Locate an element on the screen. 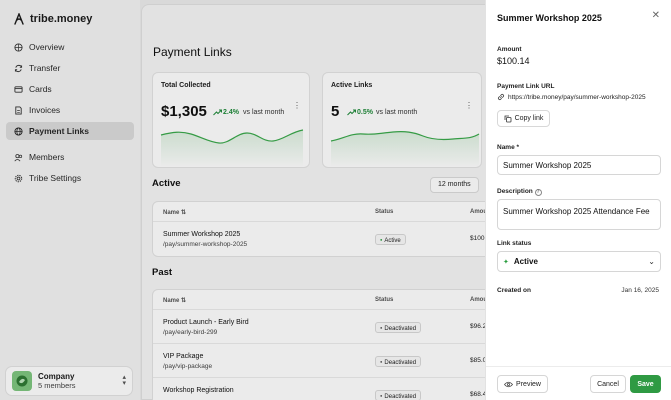 Image resolution: width=671 pixels, height=400 pixels. row-name: Product Launch - Early Bird is located at coordinates (206, 322).